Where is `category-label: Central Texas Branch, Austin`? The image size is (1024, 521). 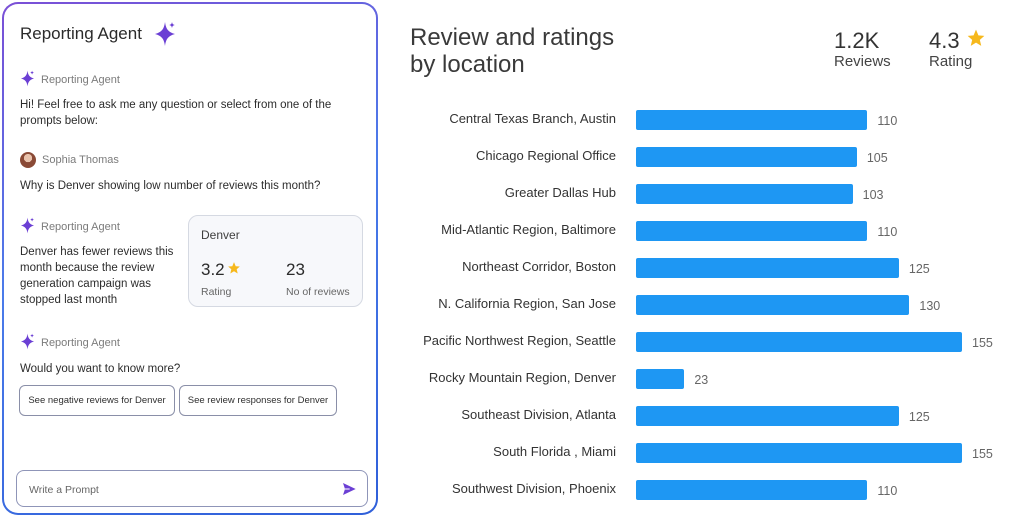 category-label: Central Texas Branch, Austin is located at coordinates (532, 118).